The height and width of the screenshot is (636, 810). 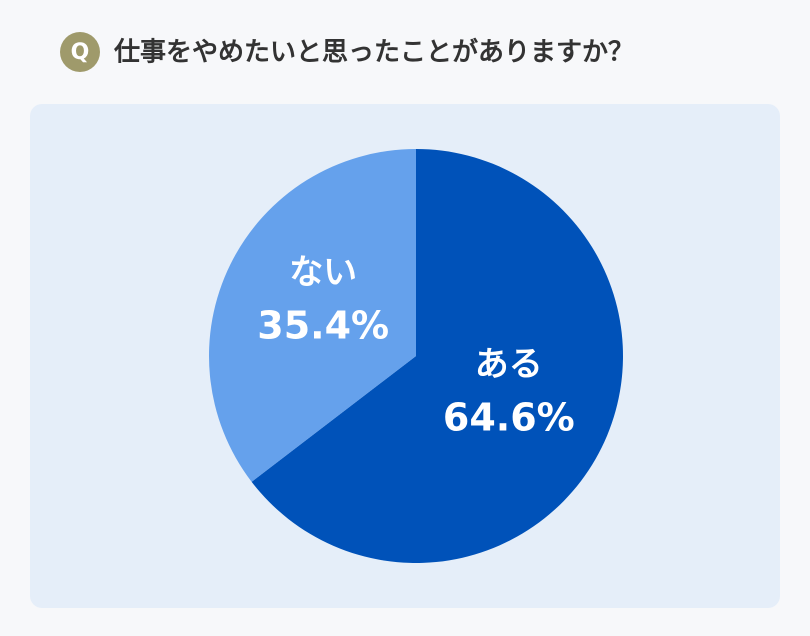 What do you see at coordinates (323, 273) in the screenshot?
I see `slice-label: ない` at bounding box center [323, 273].